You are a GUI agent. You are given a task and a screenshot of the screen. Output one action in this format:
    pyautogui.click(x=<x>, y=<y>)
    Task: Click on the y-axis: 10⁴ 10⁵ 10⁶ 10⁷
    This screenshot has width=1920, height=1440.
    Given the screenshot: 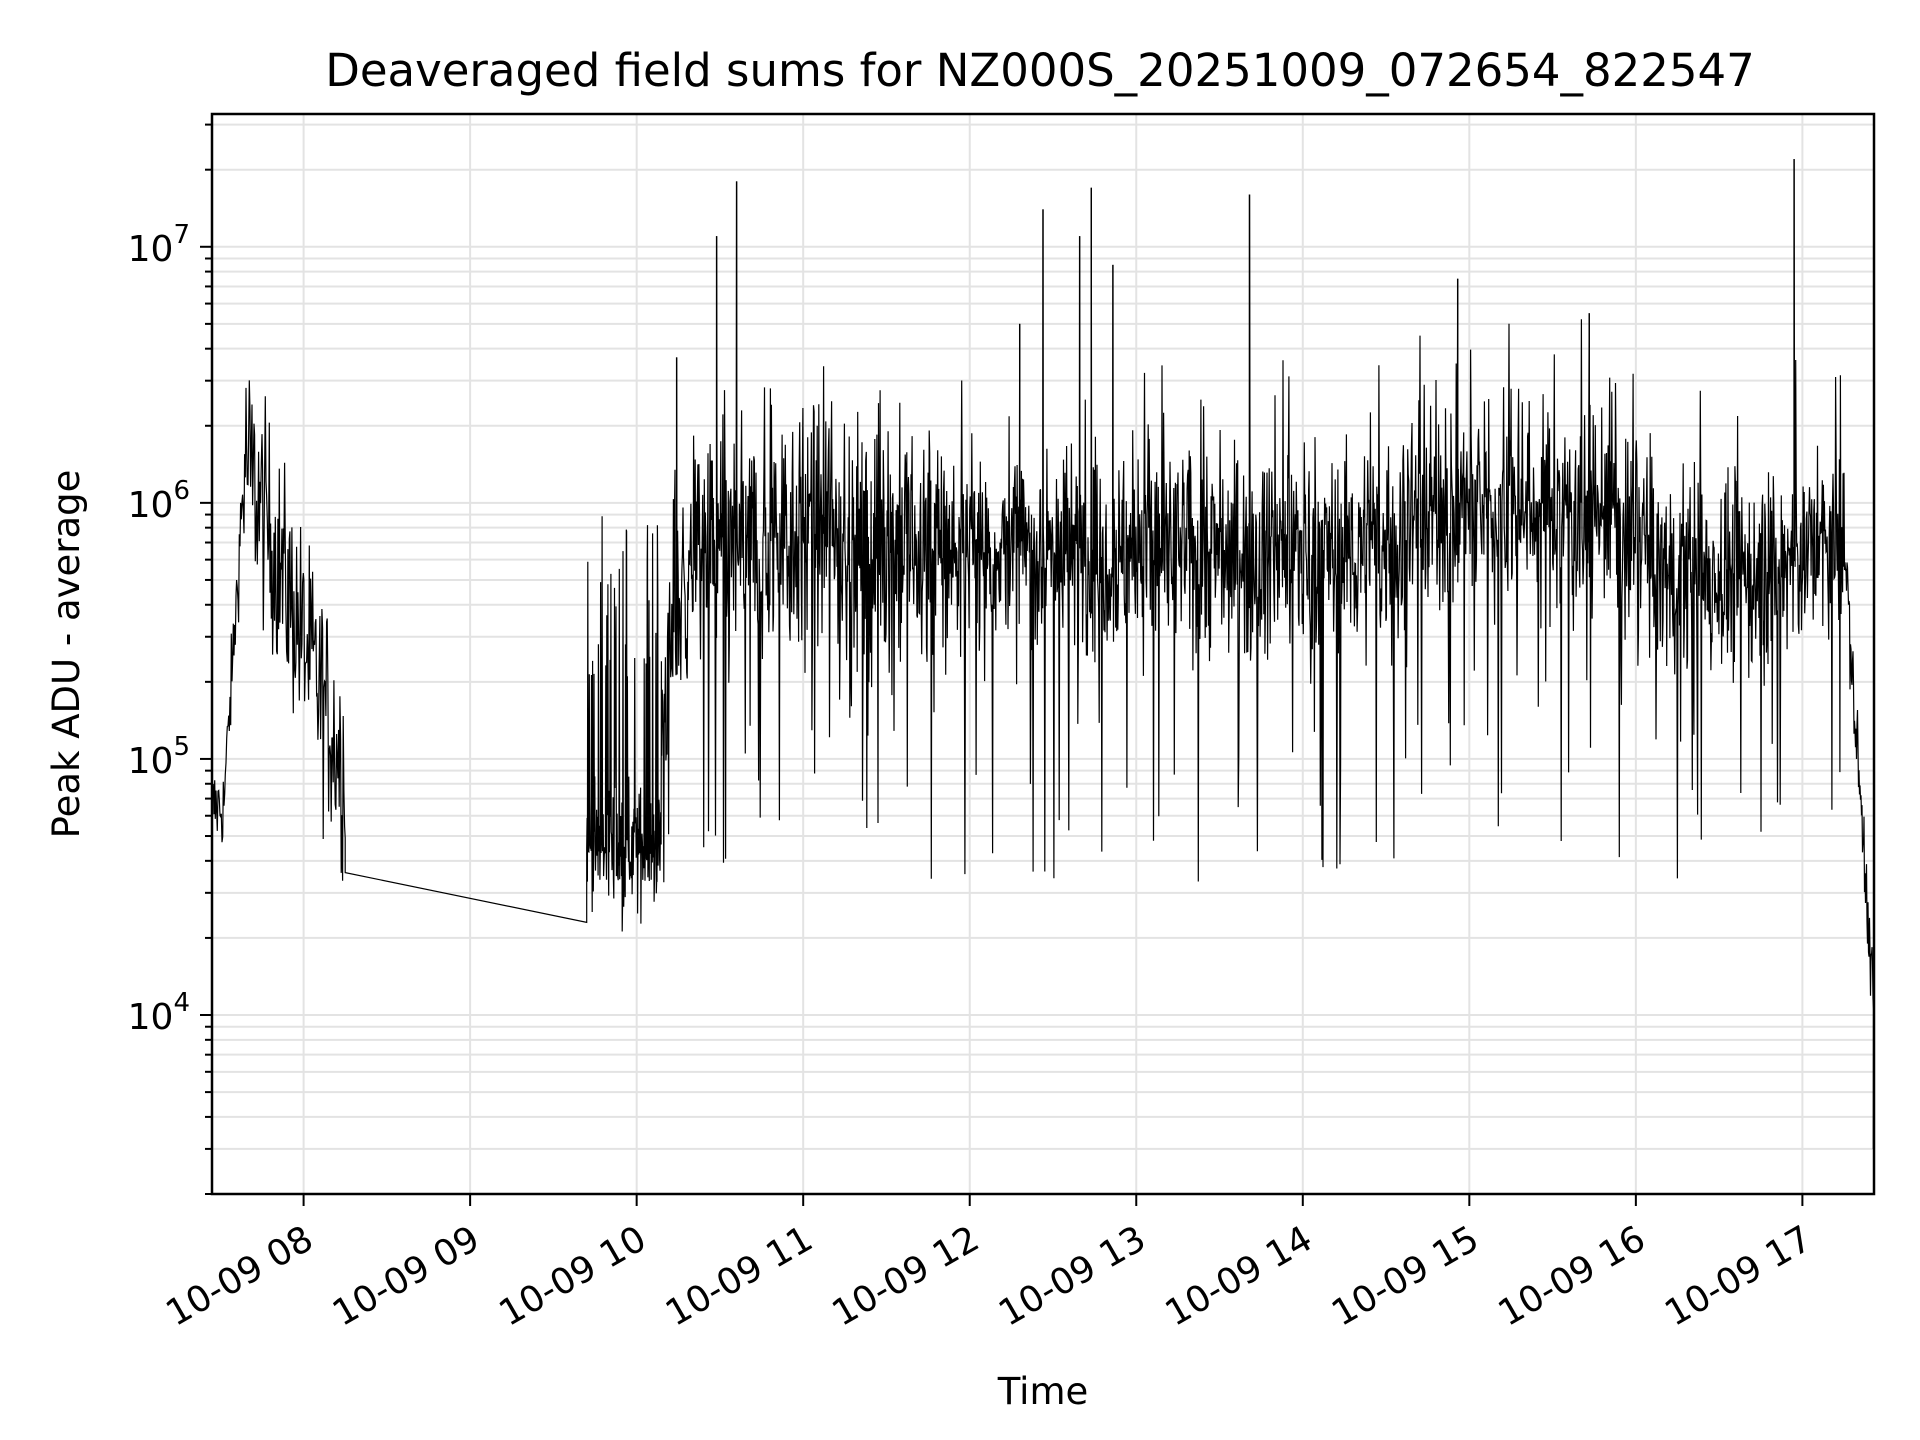 What is the action you would take?
    pyautogui.click(x=170, y=659)
    